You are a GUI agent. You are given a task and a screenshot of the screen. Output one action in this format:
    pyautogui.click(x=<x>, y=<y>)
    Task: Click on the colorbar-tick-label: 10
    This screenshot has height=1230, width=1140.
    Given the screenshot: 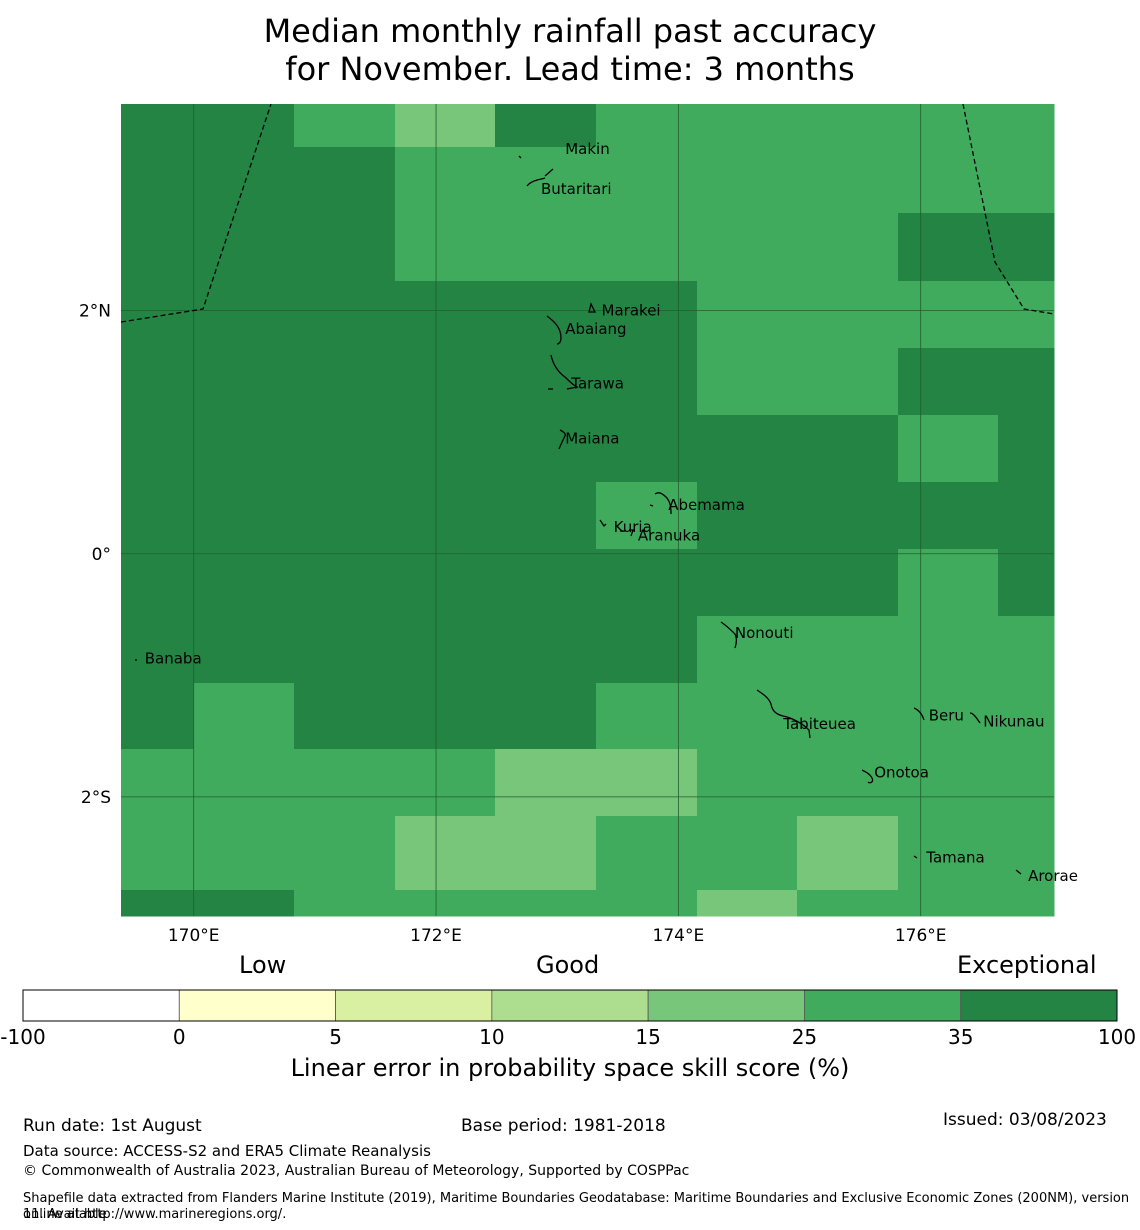 What is the action you would take?
    pyautogui.click(x=491, y=1037)
    